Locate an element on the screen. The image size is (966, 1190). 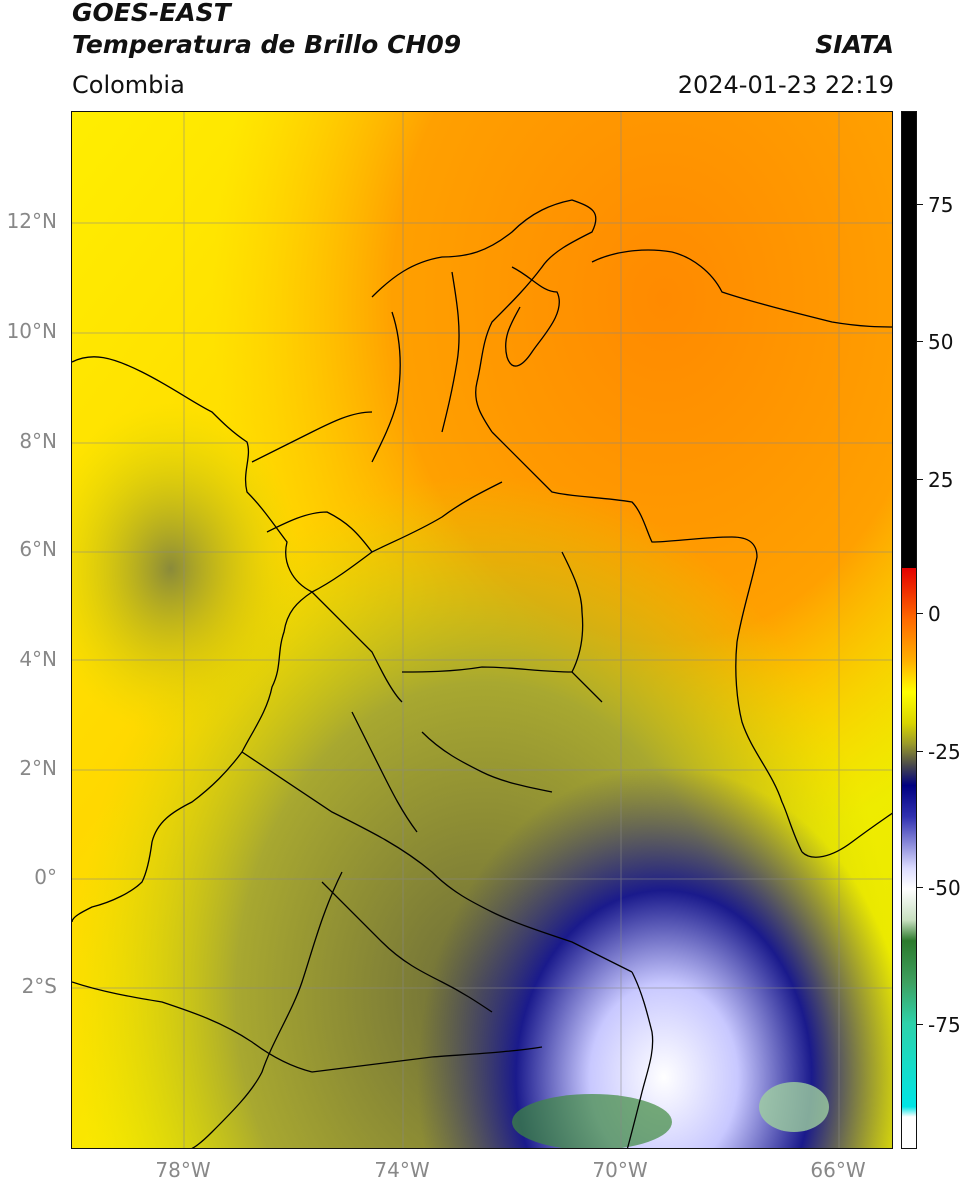
timestamp: 2024-01-23 22:19 is located at coordinates (785, 85).